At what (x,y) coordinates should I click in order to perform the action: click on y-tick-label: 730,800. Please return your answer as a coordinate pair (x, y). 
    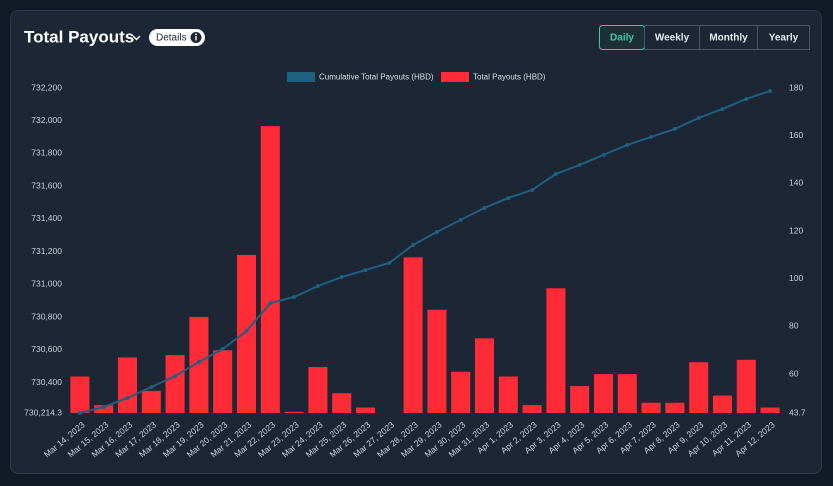
    Looking at the image, I should click on (46, 316).